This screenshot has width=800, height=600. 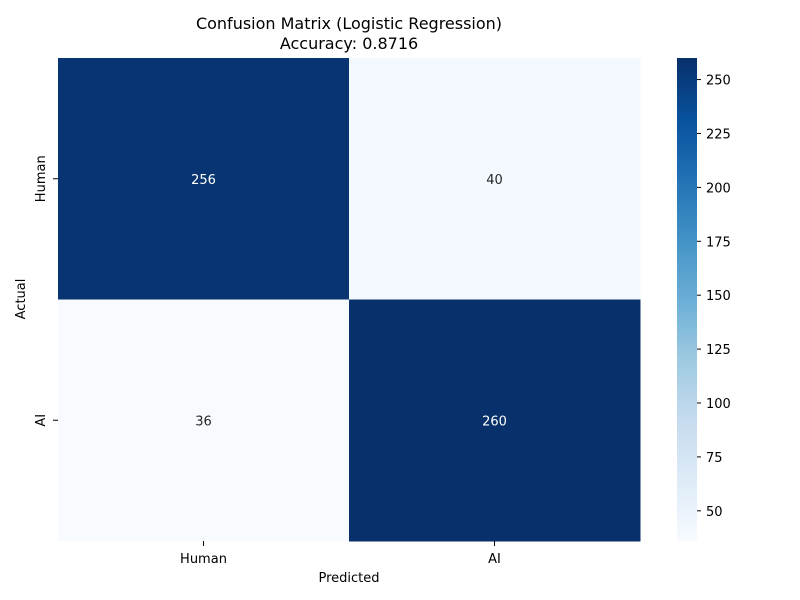 I want to click on x-axis-ticks: Human AI, so click(x=340, y=554).